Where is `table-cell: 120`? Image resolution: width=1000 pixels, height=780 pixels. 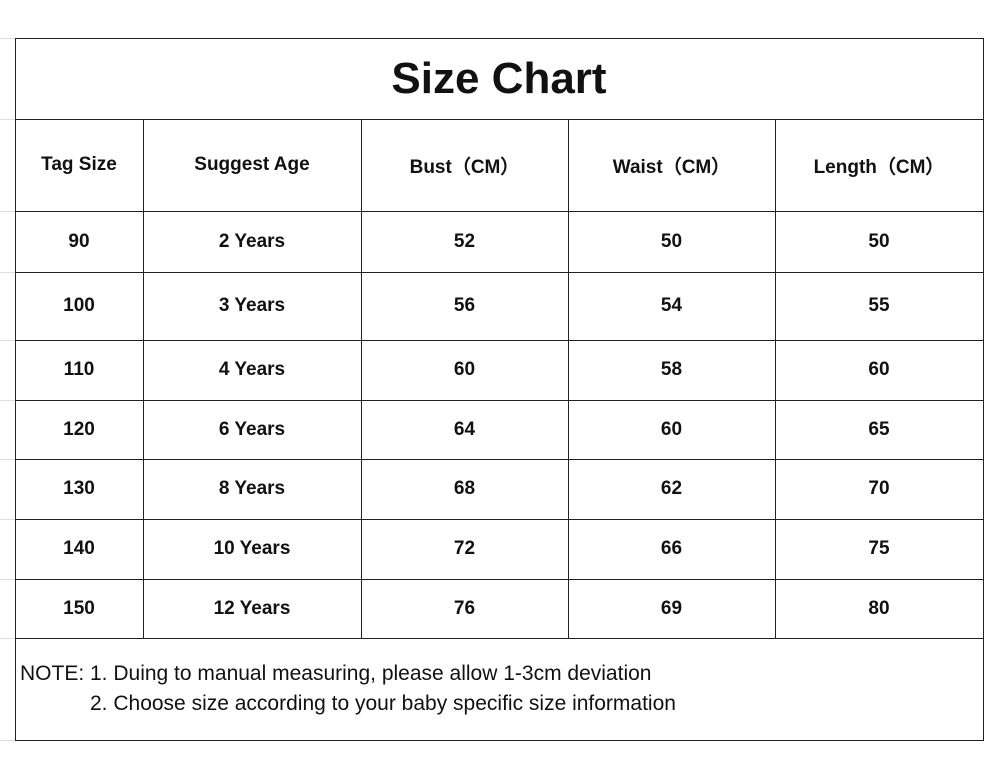
table-cell: 120 is located at coordinates (79, 429).